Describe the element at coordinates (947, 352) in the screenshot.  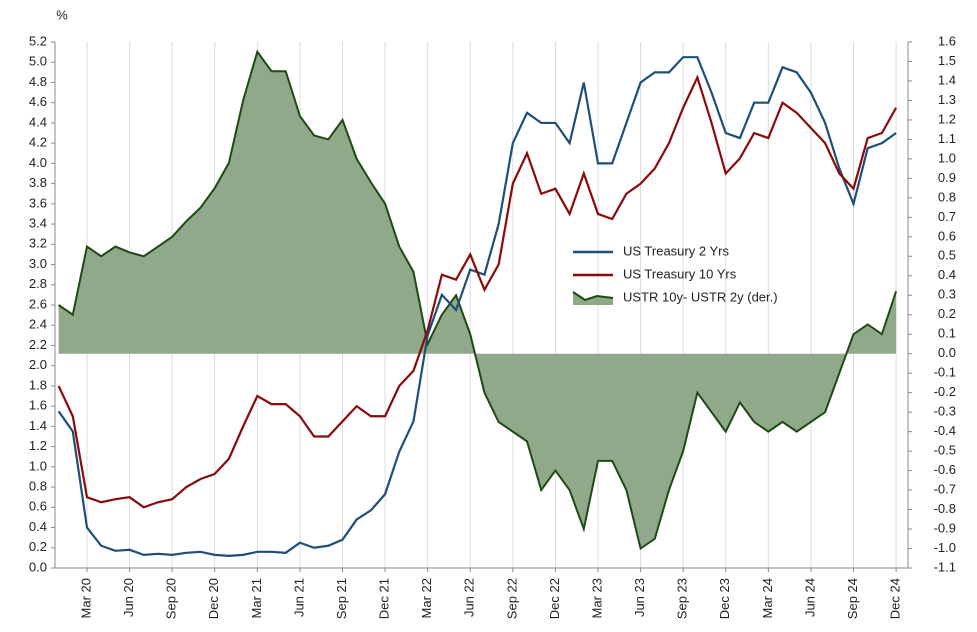
I see `y2-tick-label: 0.0` at that location.